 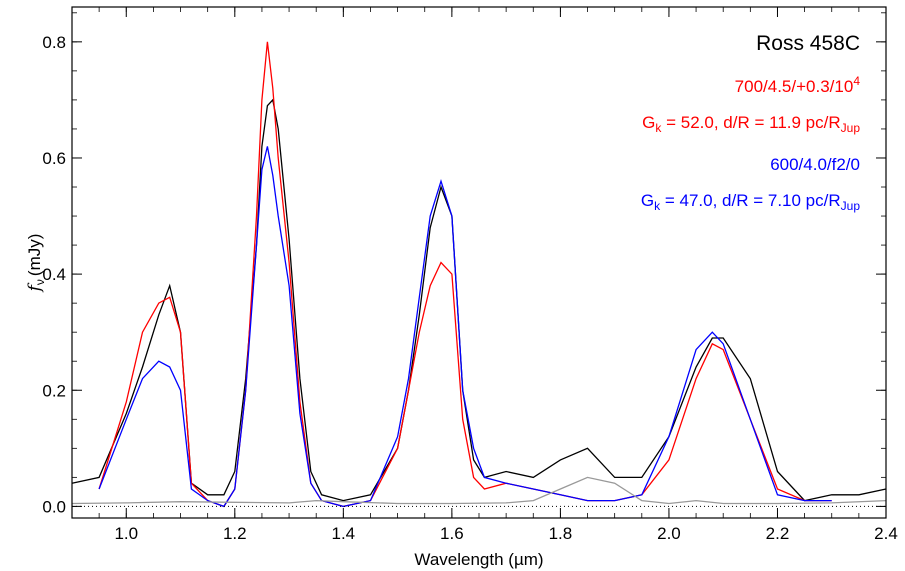 What do you see at coordinates (886, 533) in the screenshot?
I see `x-tick-label: 2.4` at bounding box center [886, 533].